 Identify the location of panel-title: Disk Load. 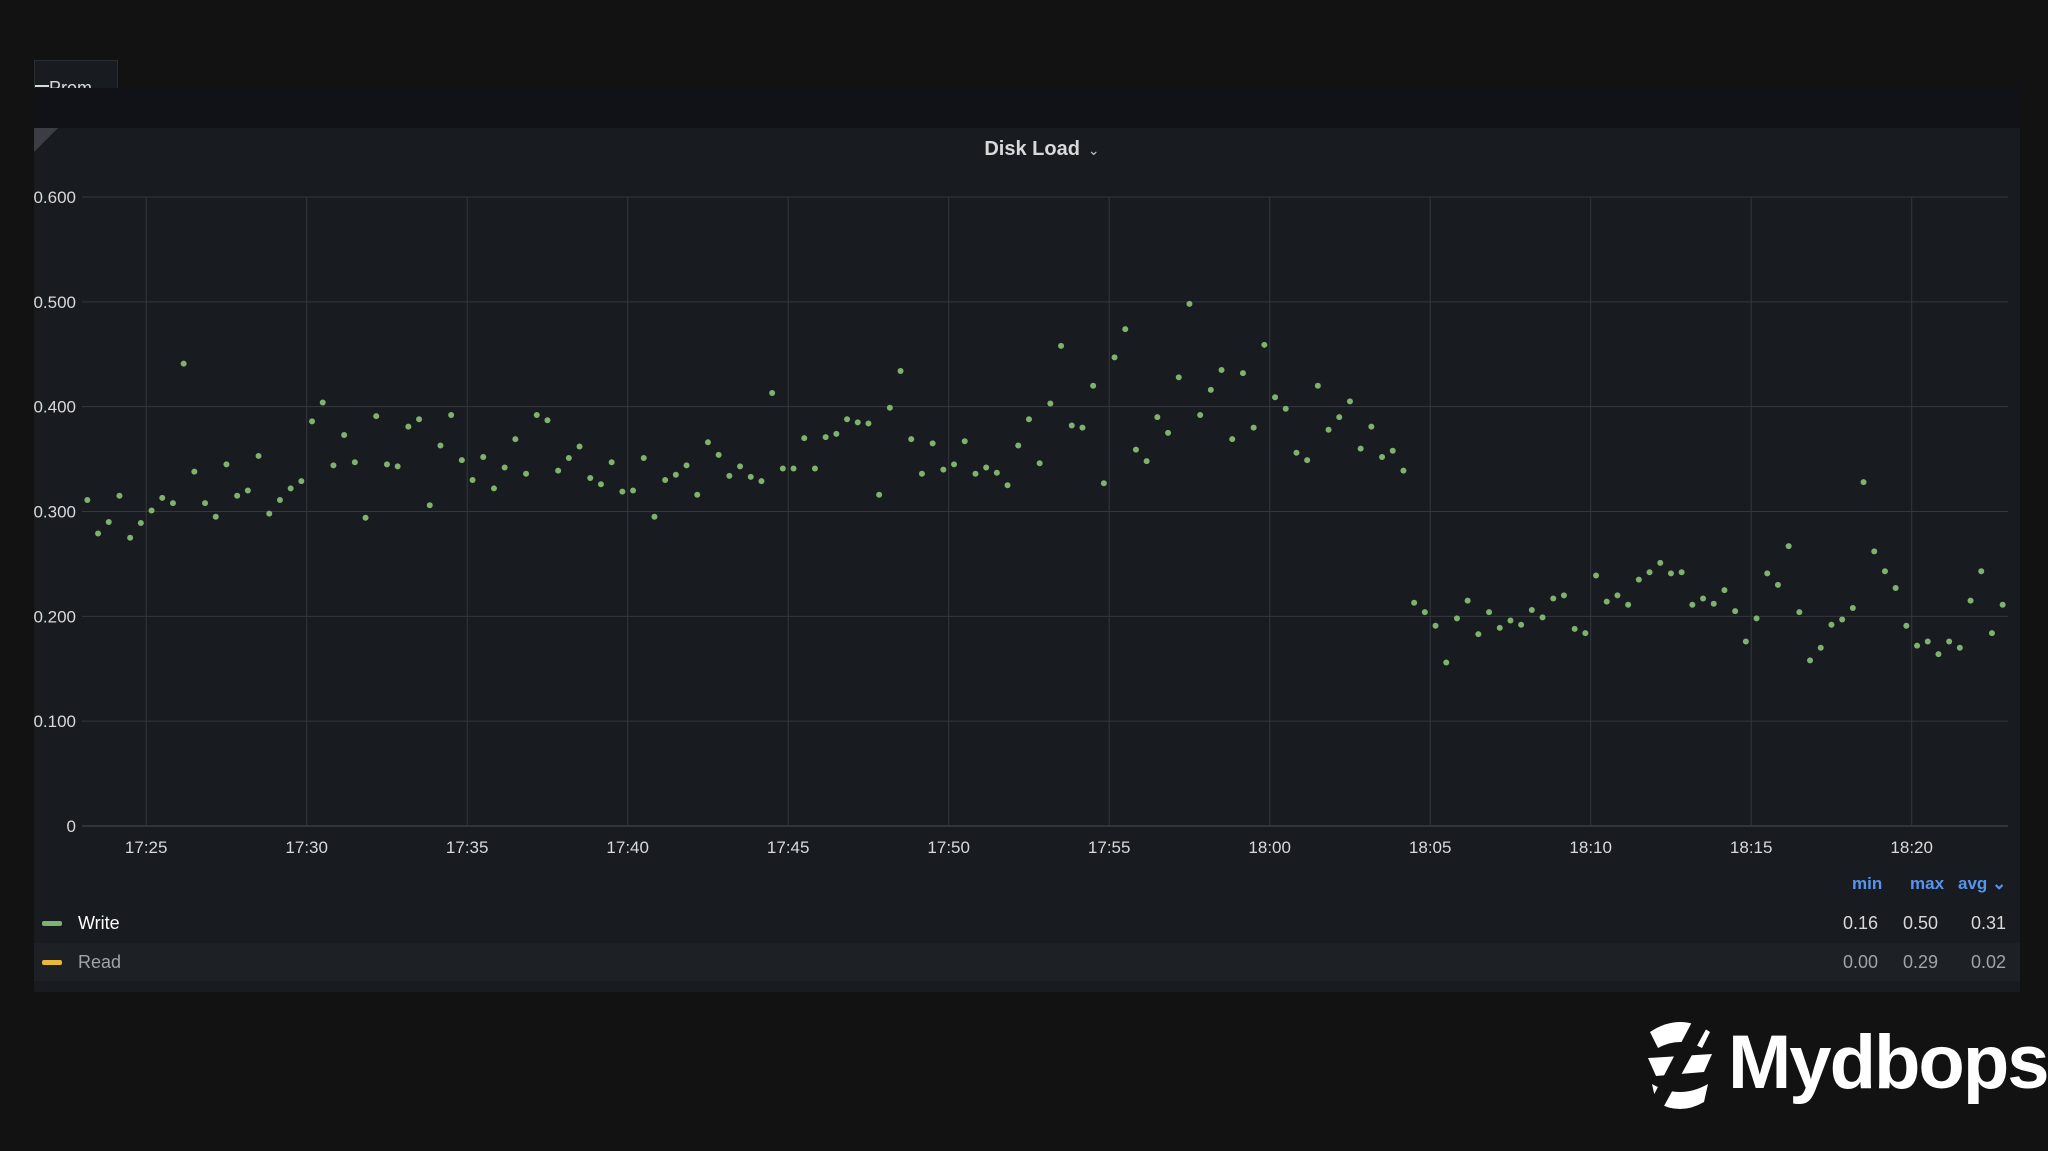
(1032, 149).